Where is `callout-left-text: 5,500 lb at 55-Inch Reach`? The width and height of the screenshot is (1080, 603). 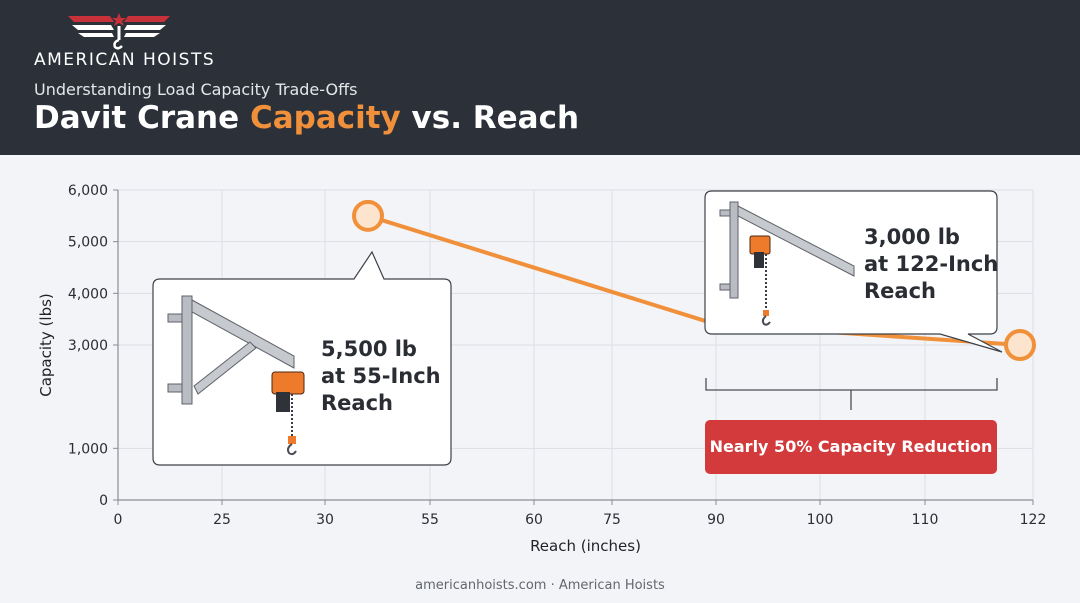
callout-left-text: 5,500 lb at 55-Inch Reach is located at coordinates (381, 376).